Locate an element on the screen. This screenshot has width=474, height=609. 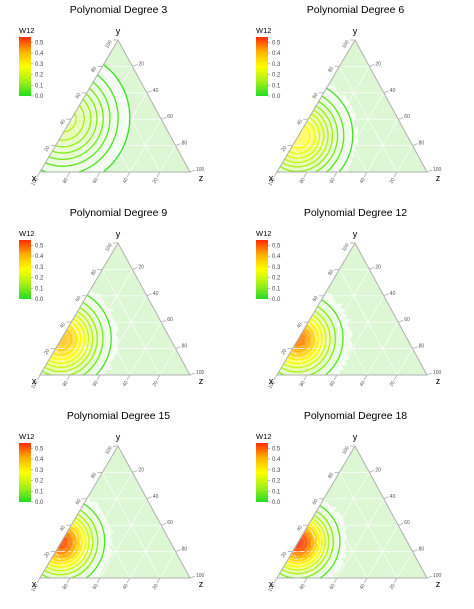
ternary-frame is located at coordinates (352, 105).